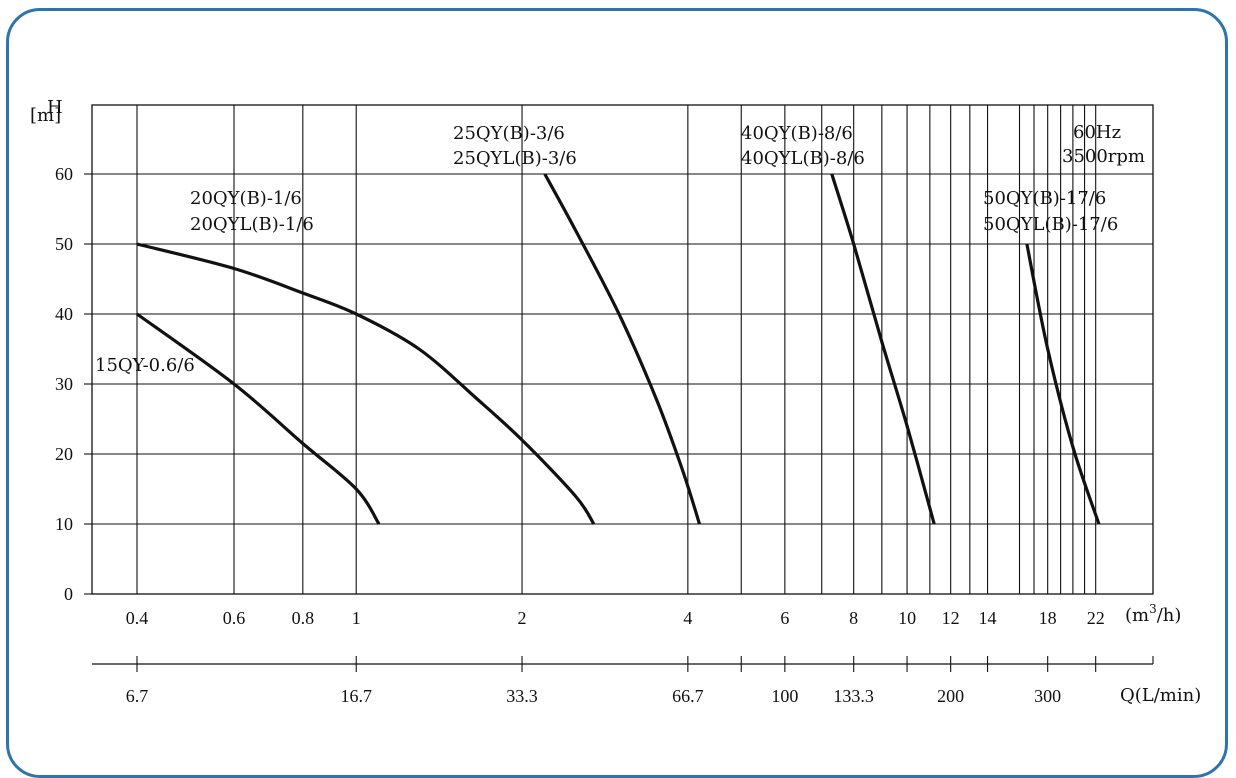  I want to click on y-axis-label-h: H, so click(55, 107).